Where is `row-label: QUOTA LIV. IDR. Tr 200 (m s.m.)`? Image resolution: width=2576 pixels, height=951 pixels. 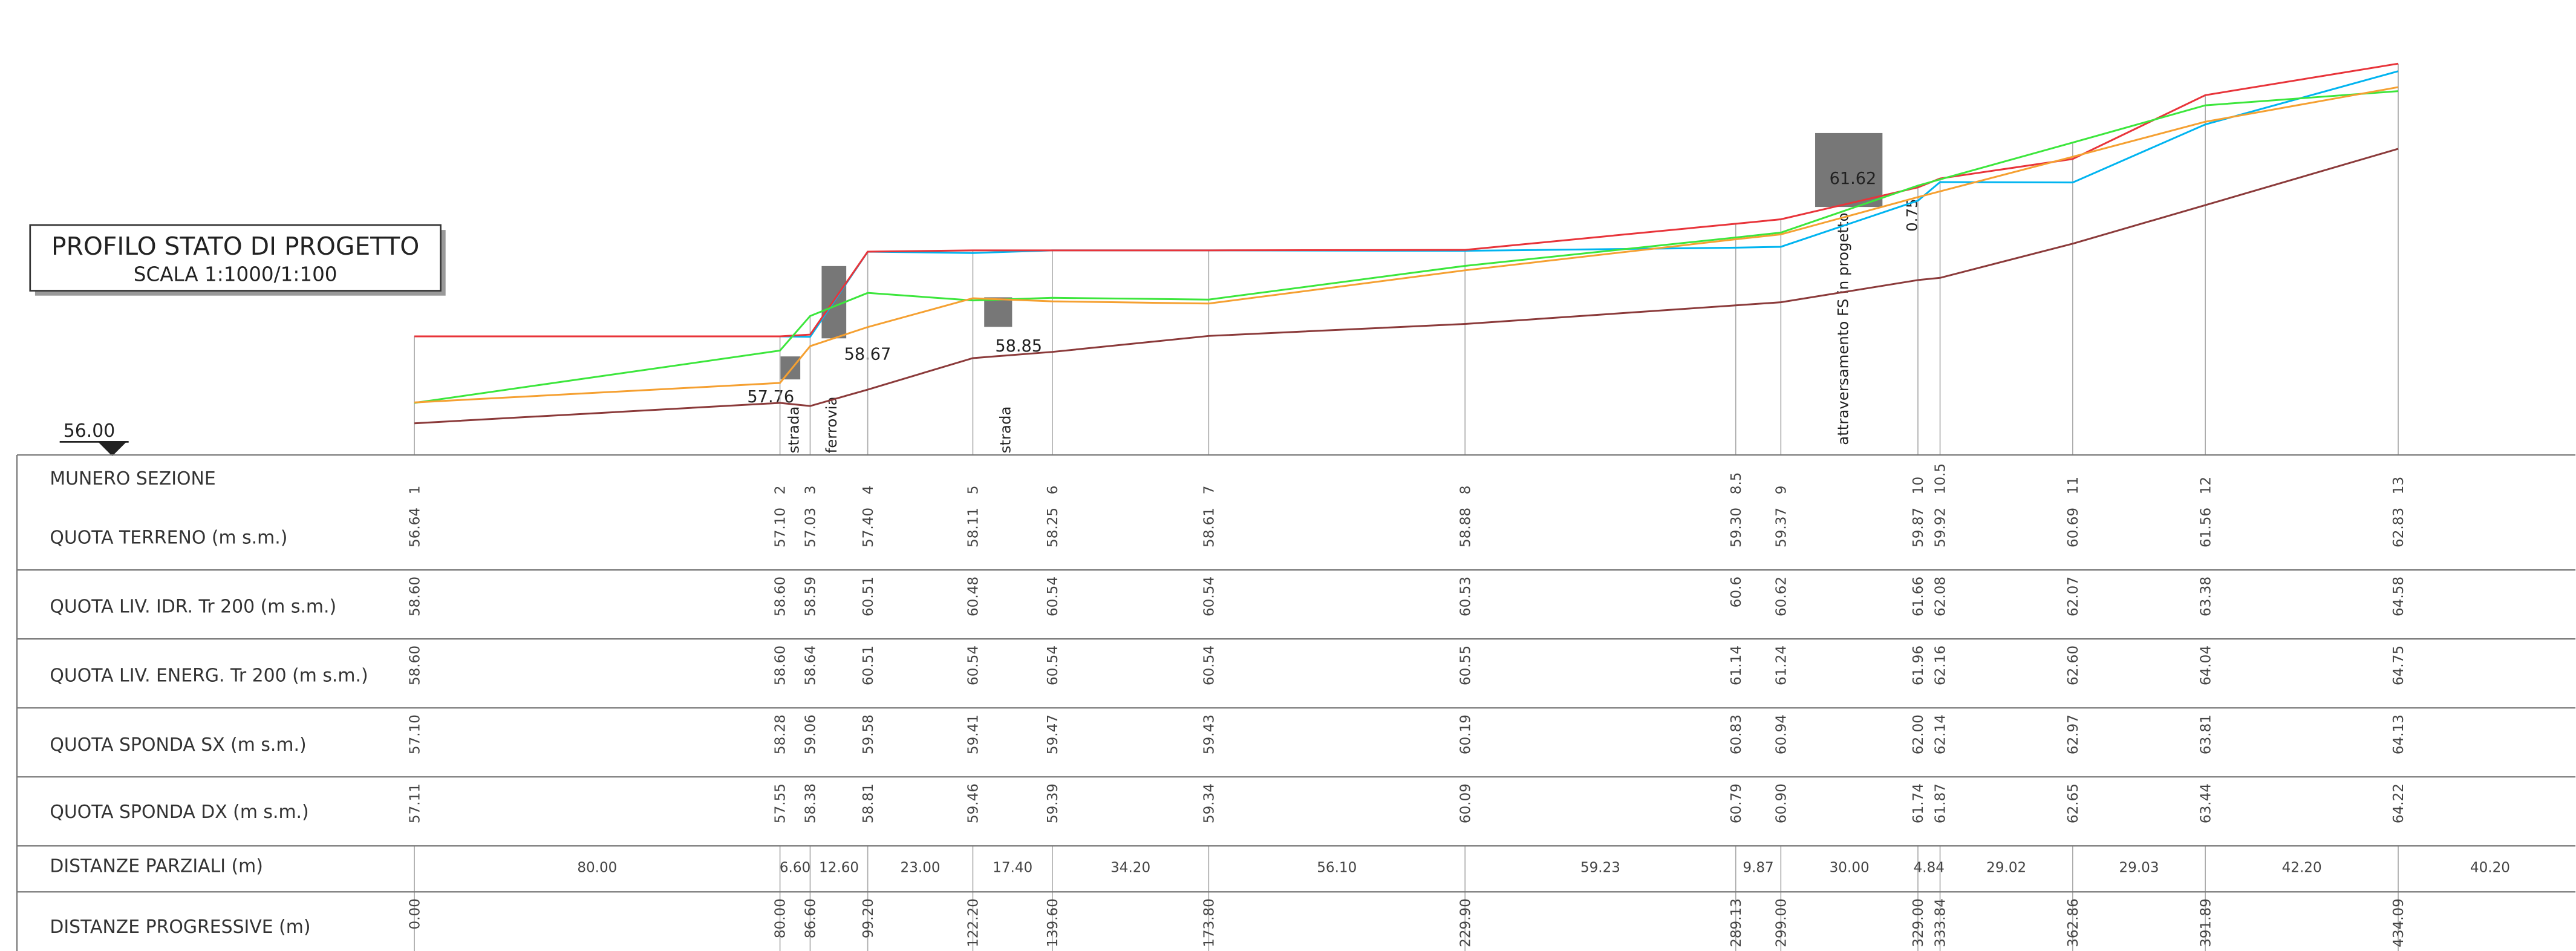
row-label: QUOTA LIV. IDR. Tr 200 (m s.m.) is located at coordinates (193, 607).